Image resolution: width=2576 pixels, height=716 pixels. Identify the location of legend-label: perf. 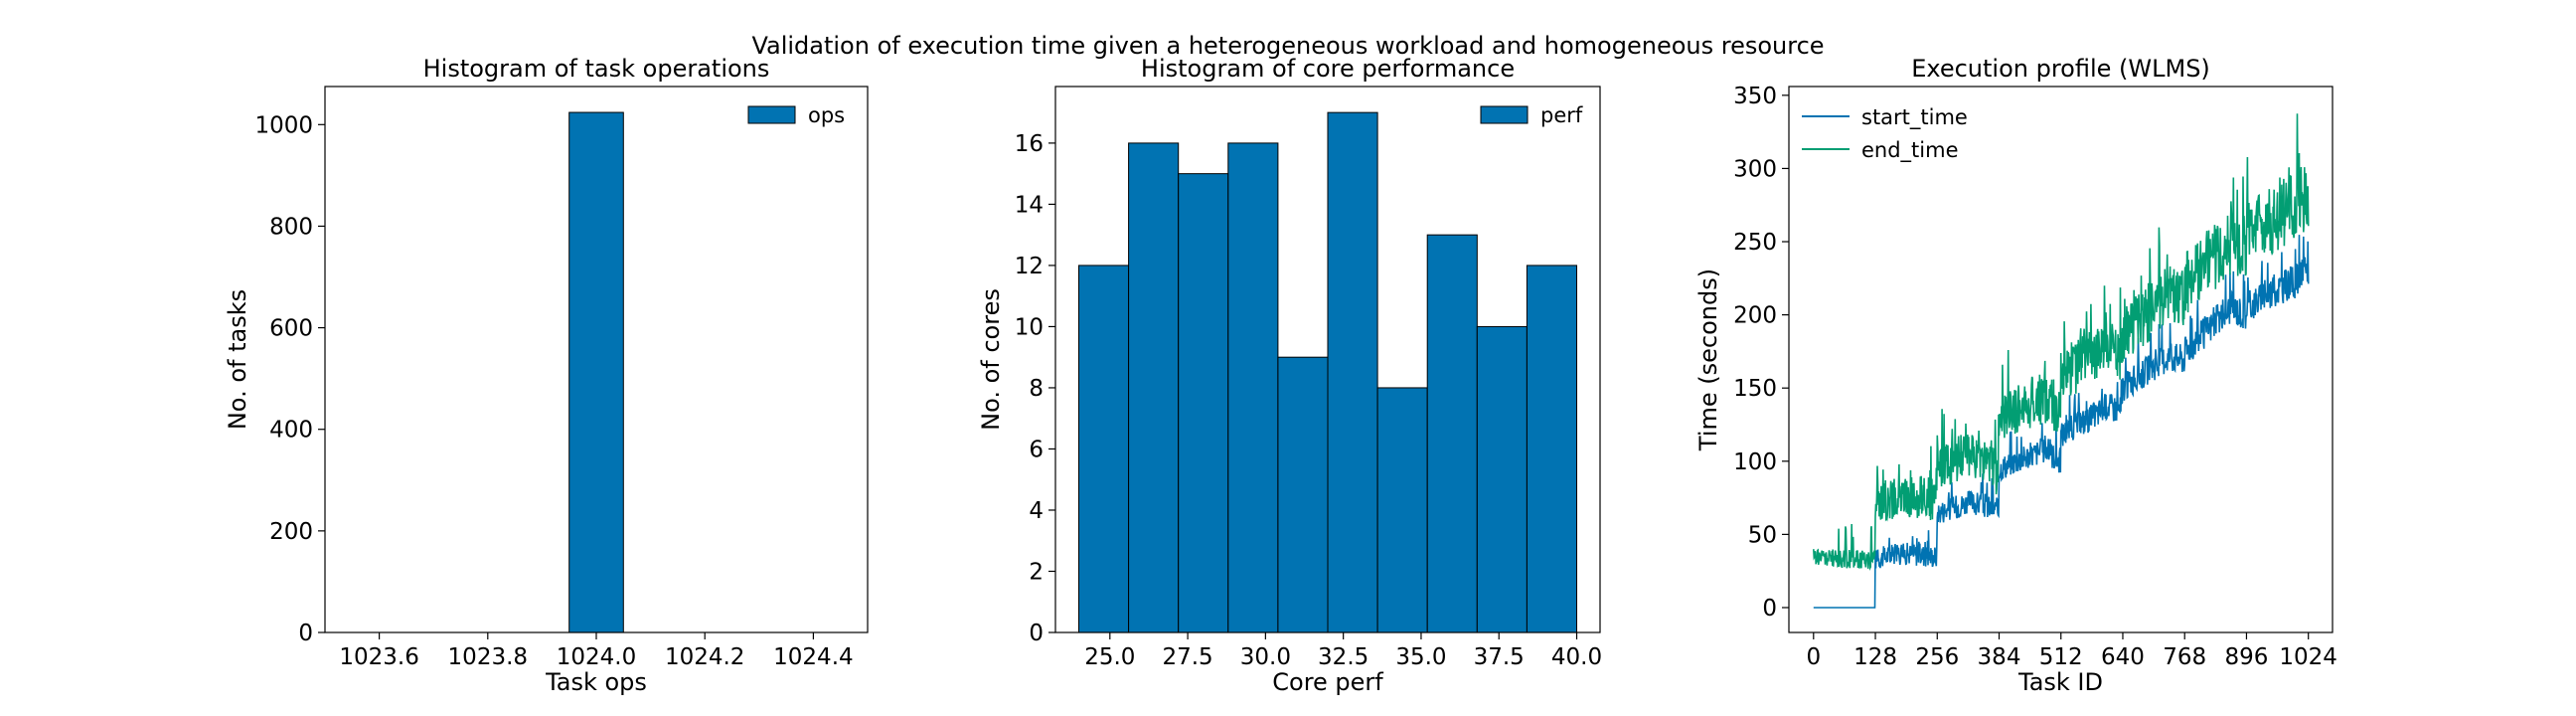
(1561, 115).